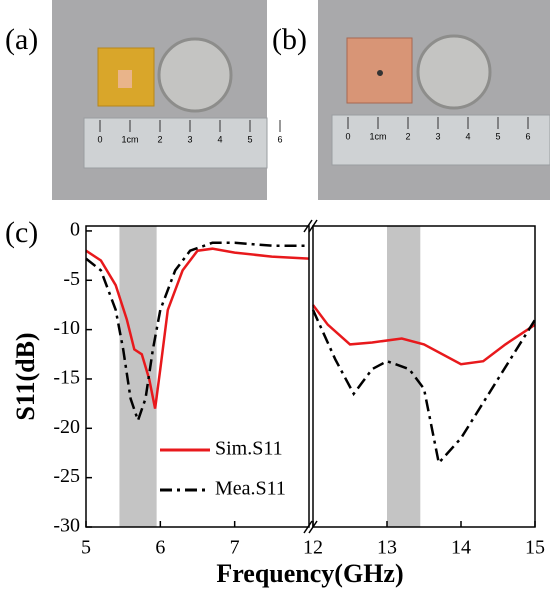  What do you see at coordinates (250, 489) in the screenshot?
I see `legend-label: Mea.S11` at bounding box center [250, 489].